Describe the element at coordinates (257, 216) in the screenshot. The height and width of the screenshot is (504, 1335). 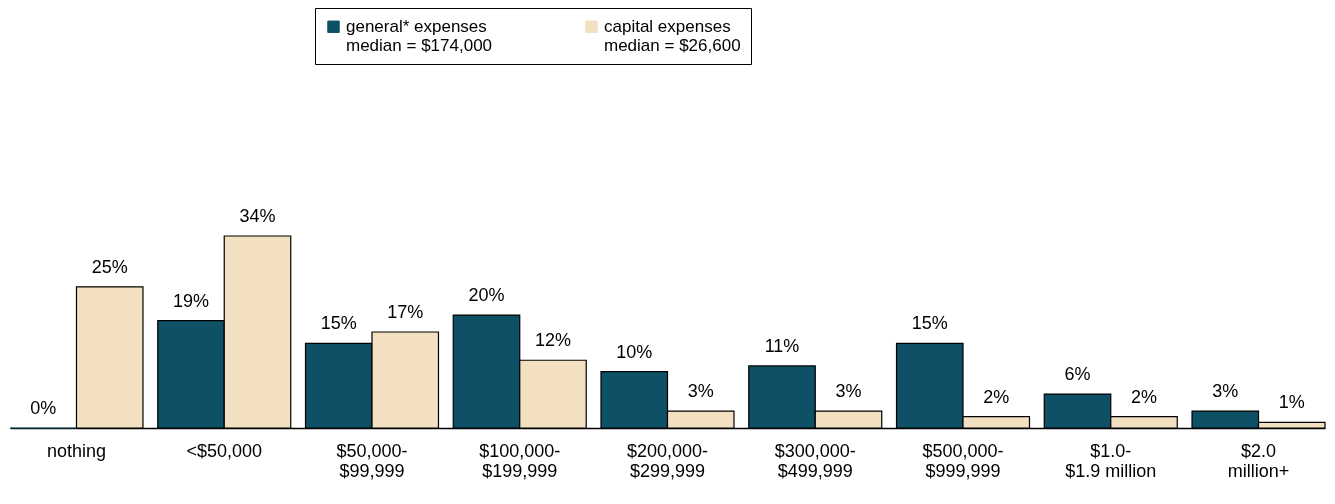
I see `data-label: 34%` at that location.